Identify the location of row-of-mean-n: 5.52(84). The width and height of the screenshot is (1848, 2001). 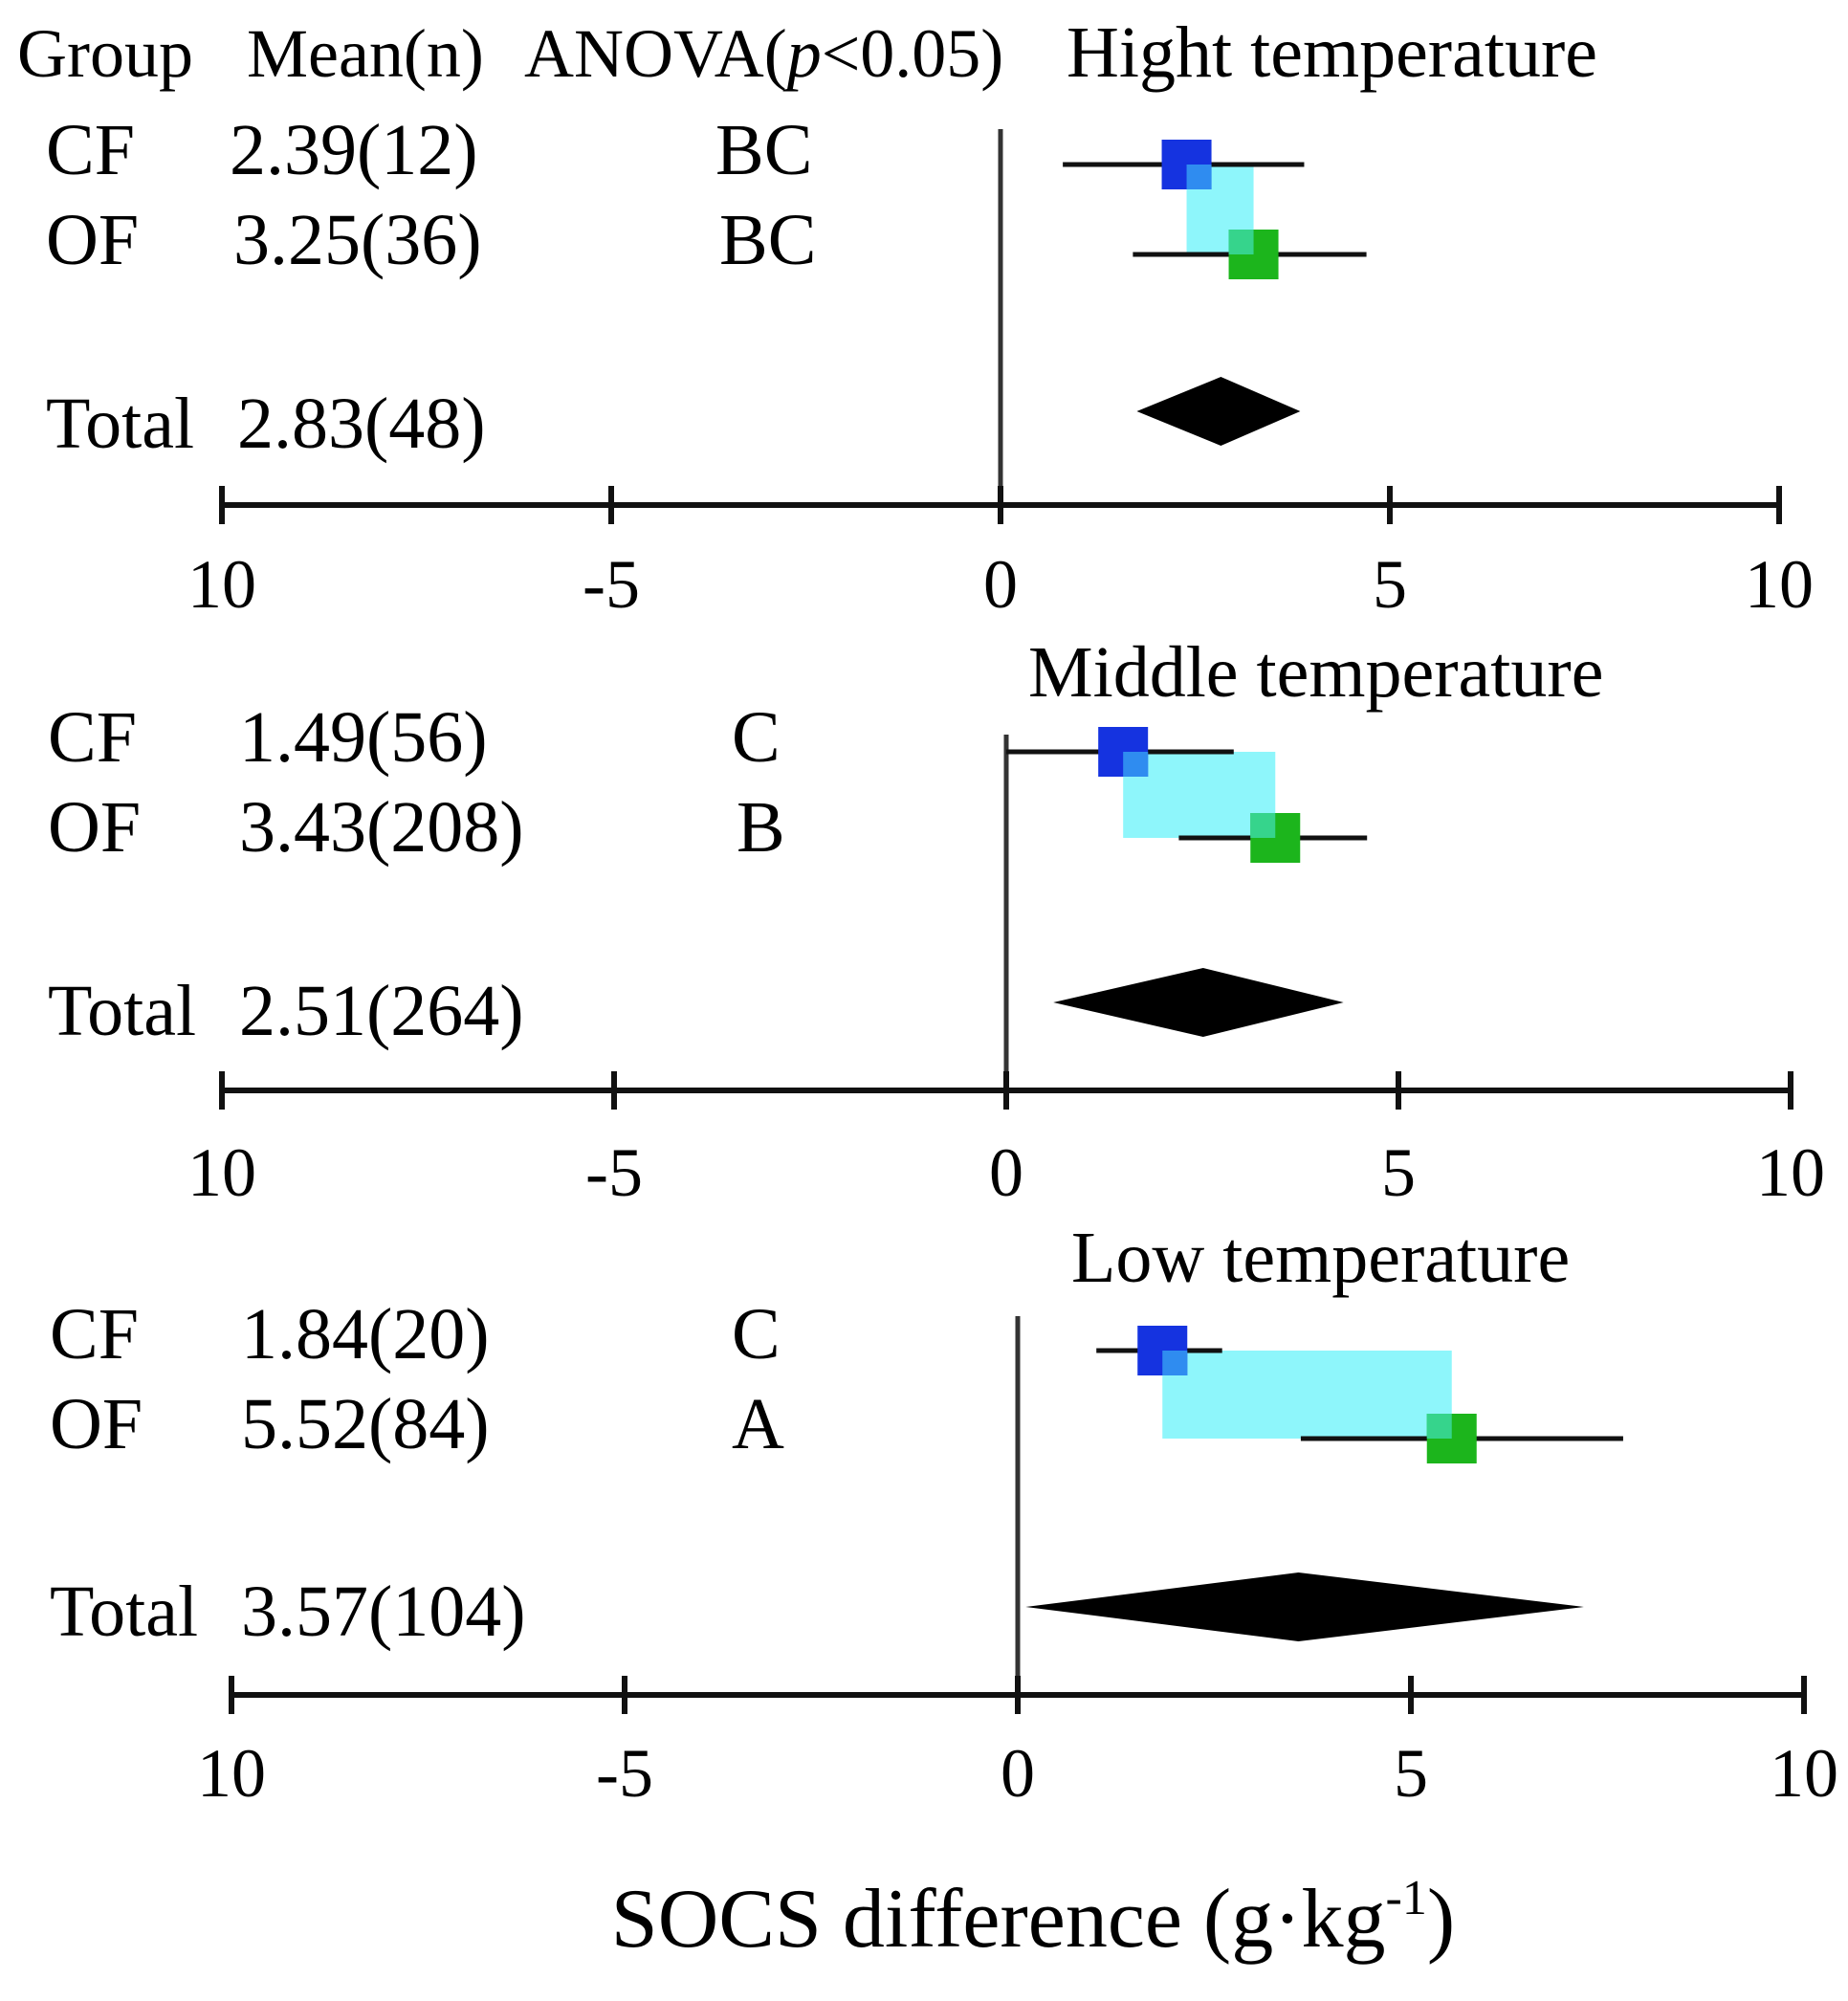
(365, 1424).